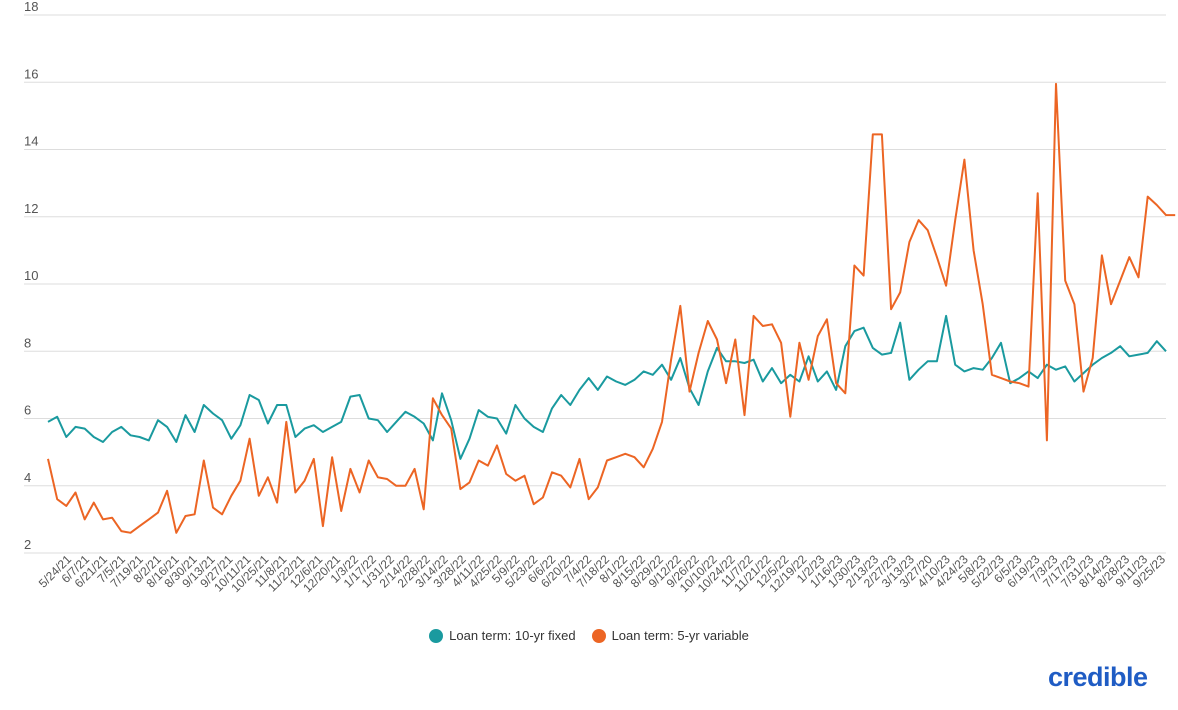  Describe the element at coordinates (1098, 677) in the screenshot. I see `credible-logo: credible` at that location.